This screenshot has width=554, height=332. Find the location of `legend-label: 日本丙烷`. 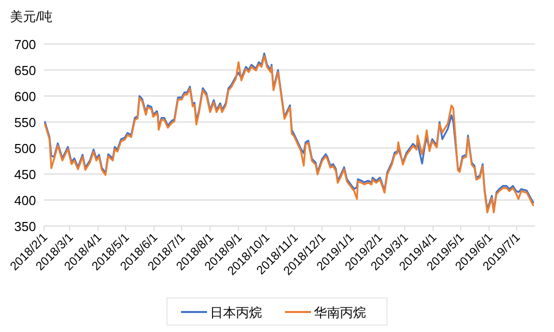

legend-label: 日本丙烷 is located at coordinates (236, 312).